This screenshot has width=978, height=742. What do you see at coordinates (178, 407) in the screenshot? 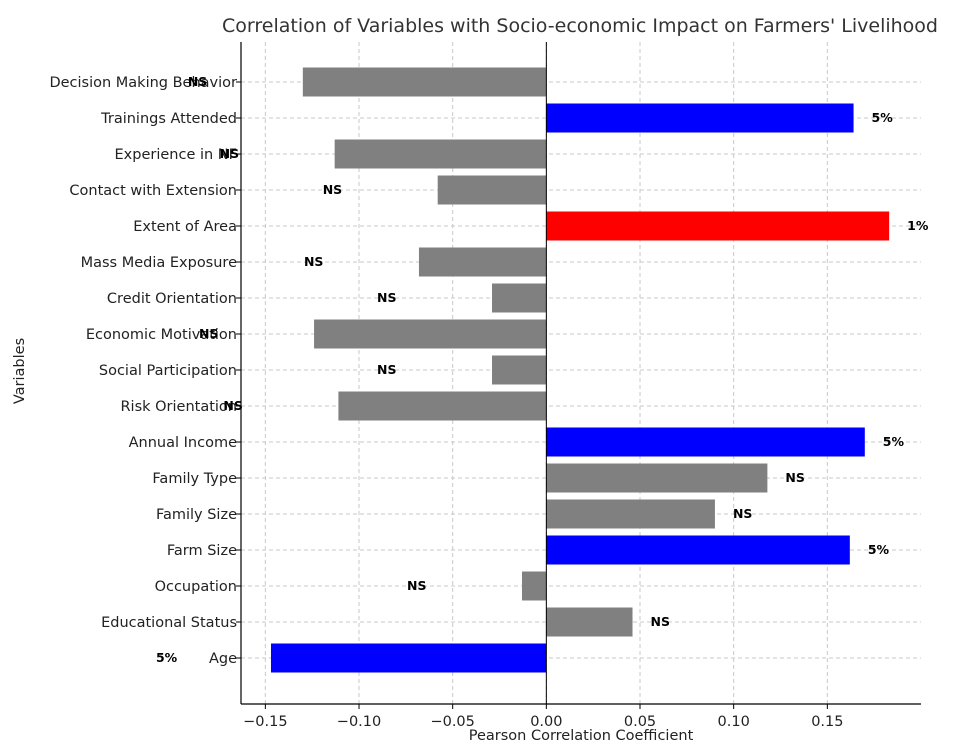
I see `category-label: Risk Orientation` at bounding box center [178, 407].